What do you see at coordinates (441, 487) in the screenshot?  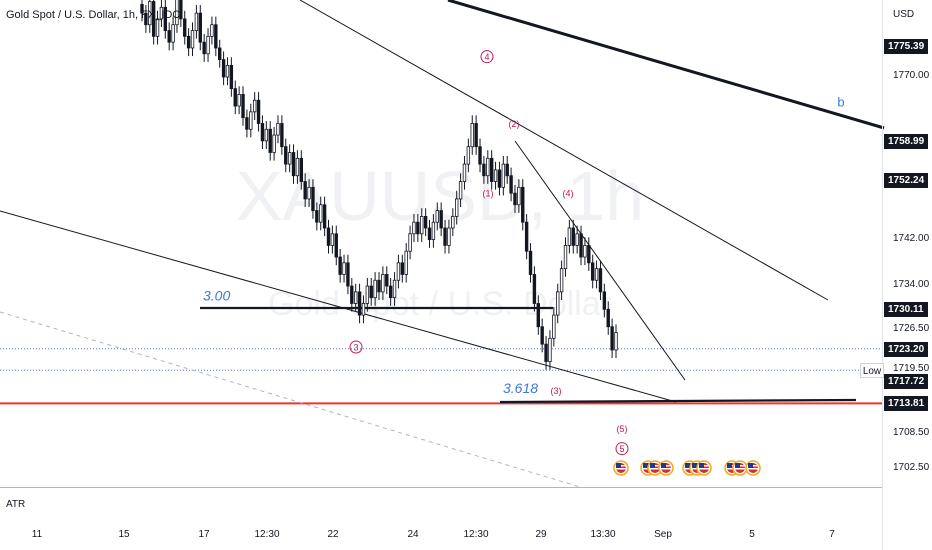 I see `pane-separator` at bounding box center [441, 487].